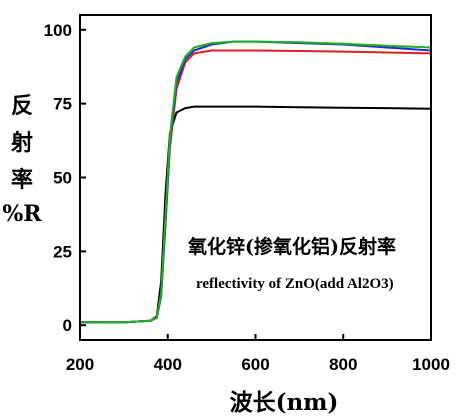 This screenshot has width=476, height=420. What do you see at coordinates (343, 364) in the screenshot?
I see `x-tick-label: 800` at bounding box center [343, 364].